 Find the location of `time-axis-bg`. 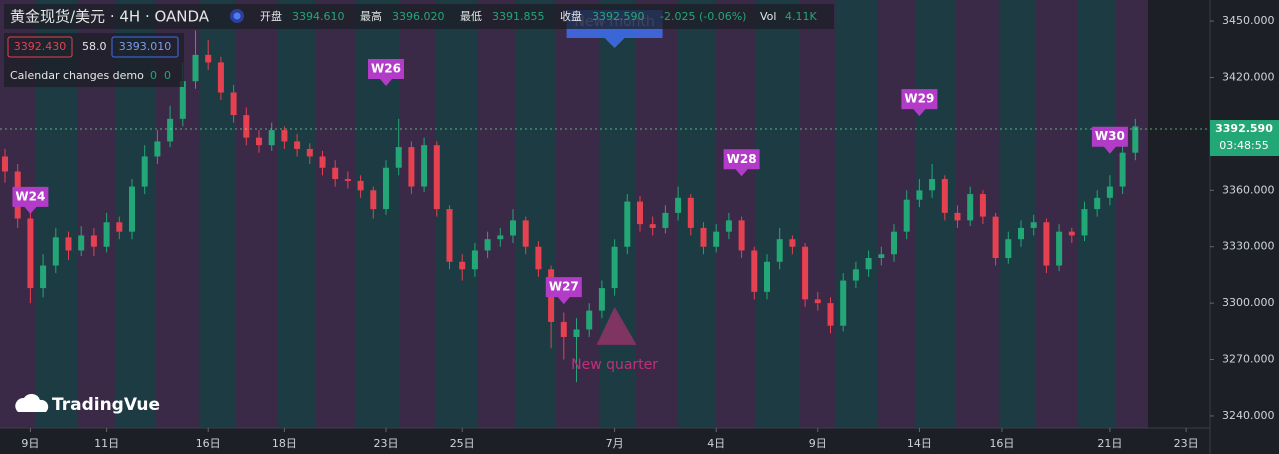

time-axis-bg is located at coordinates (639, 441).